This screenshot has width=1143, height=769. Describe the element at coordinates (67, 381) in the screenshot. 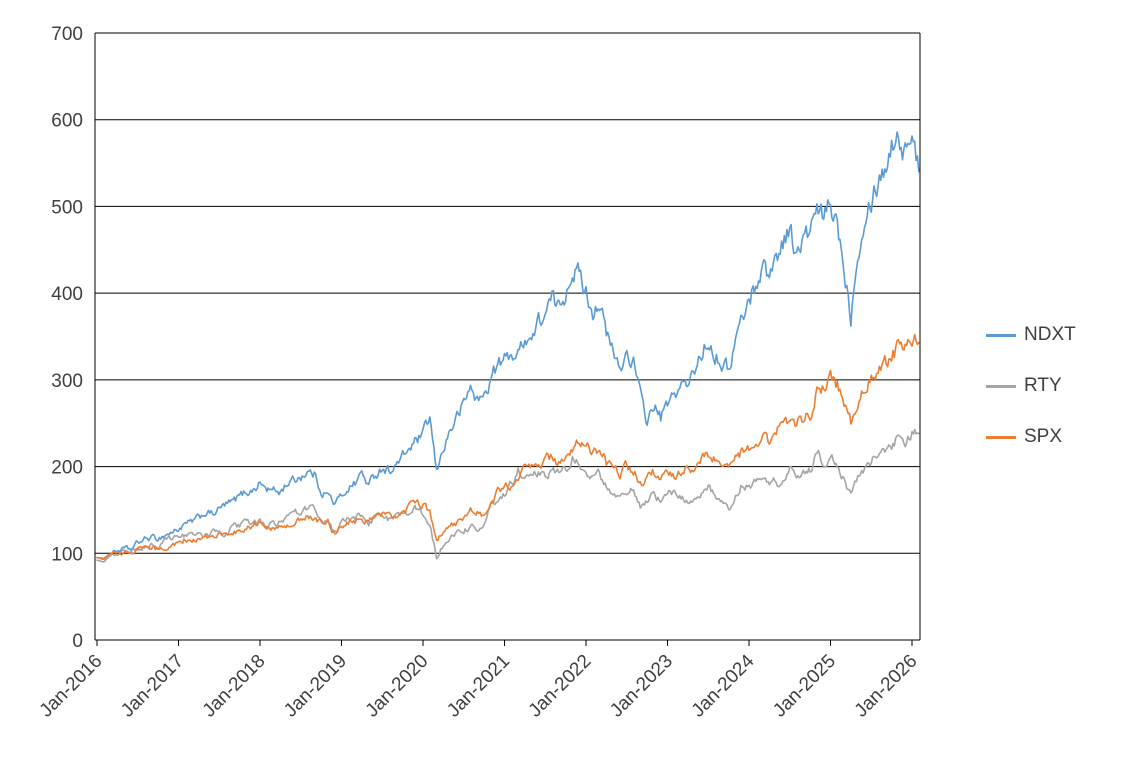

I see `y-tick-label: 300` at that location.